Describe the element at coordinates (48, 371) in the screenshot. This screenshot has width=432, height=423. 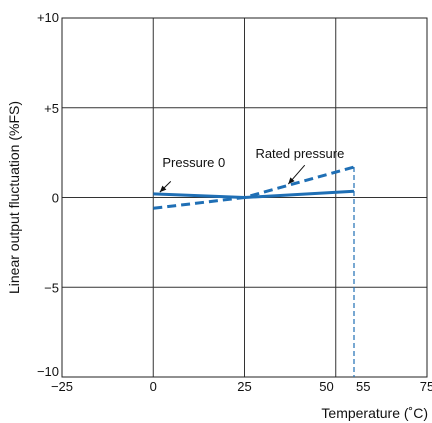
I see `y-tick-label: −10` at that location.